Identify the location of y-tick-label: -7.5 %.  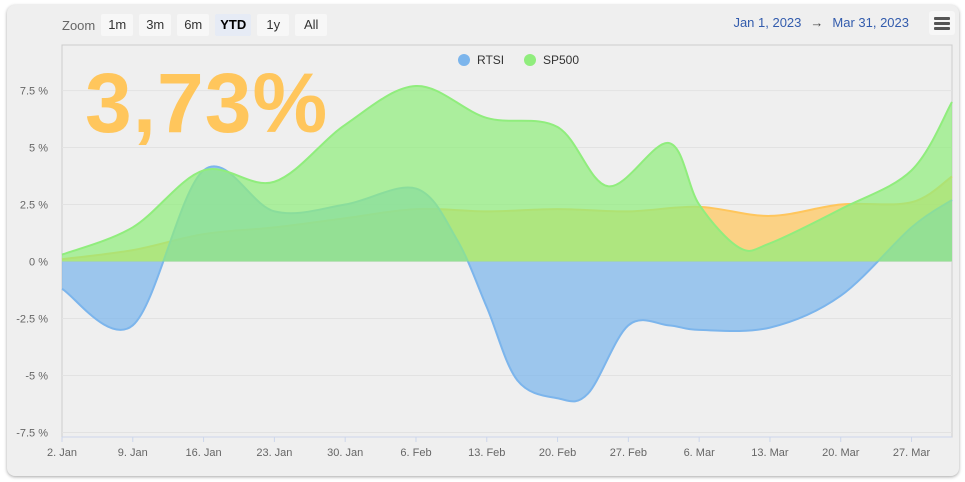
(32, 433).